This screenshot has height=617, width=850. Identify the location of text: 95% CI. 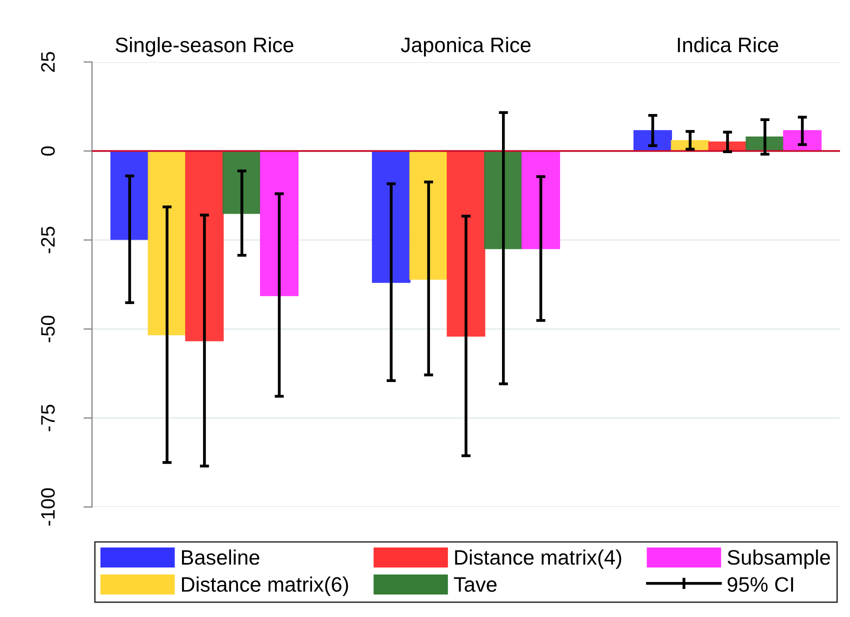
(761, 584).